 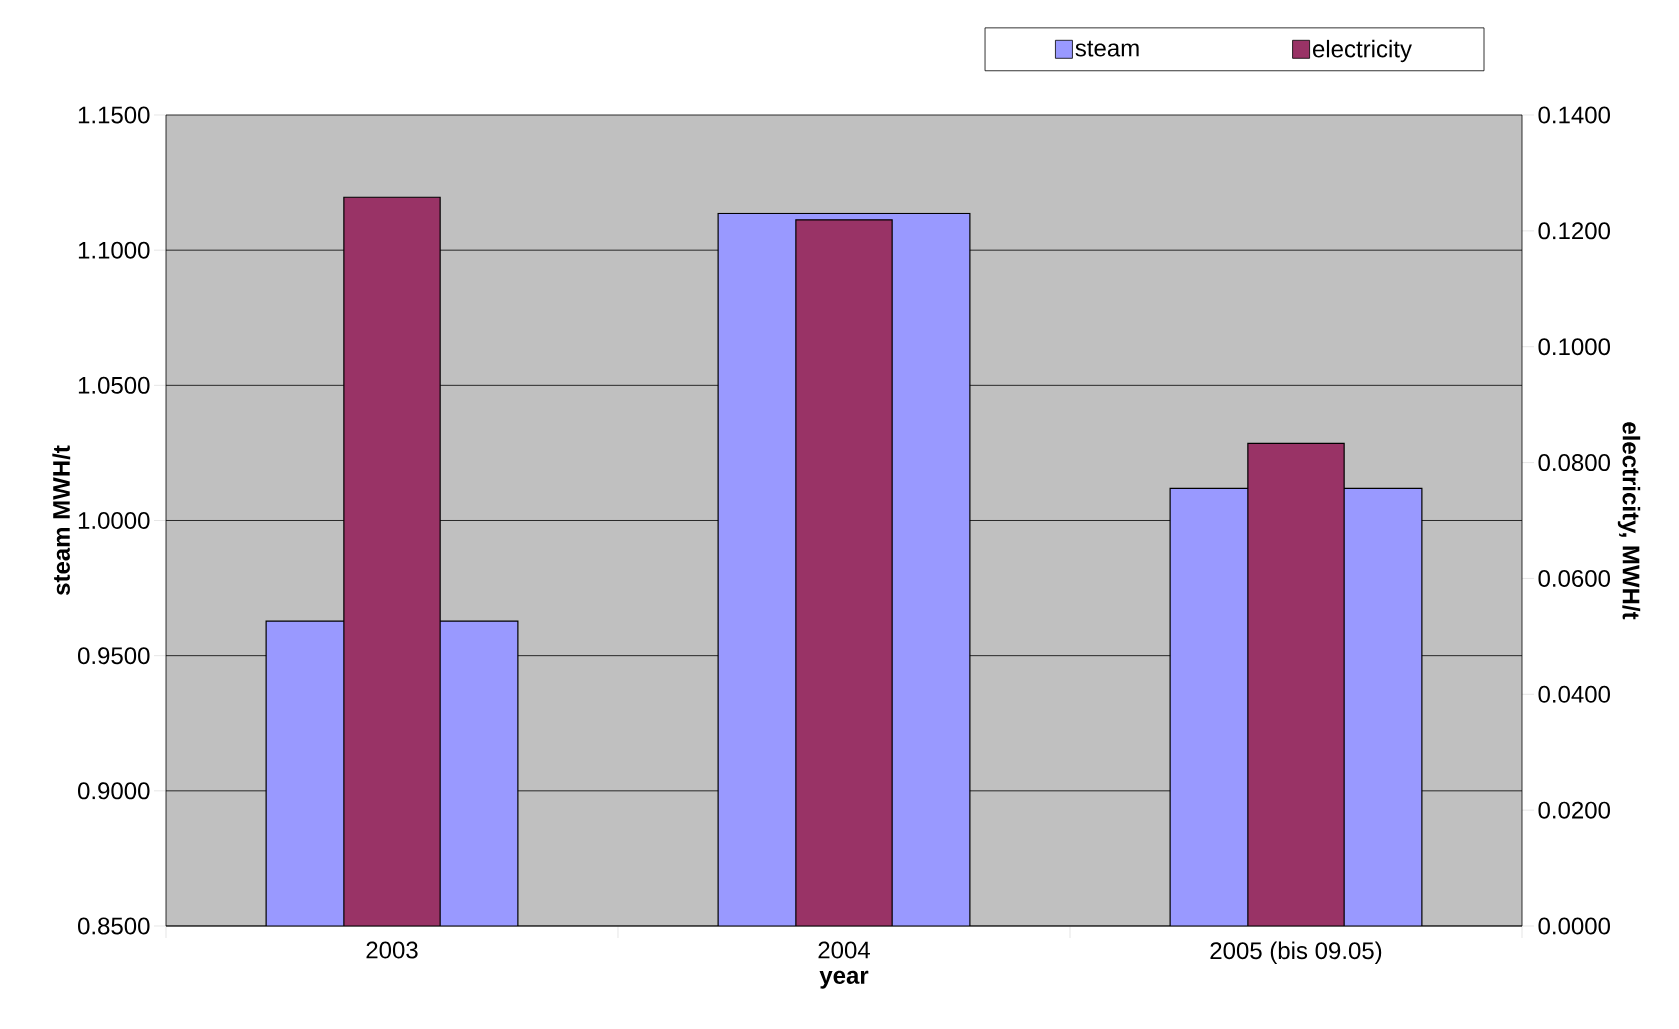 I want to click on y-axis-title: steam MWH/t, so click(x=61, y=520).